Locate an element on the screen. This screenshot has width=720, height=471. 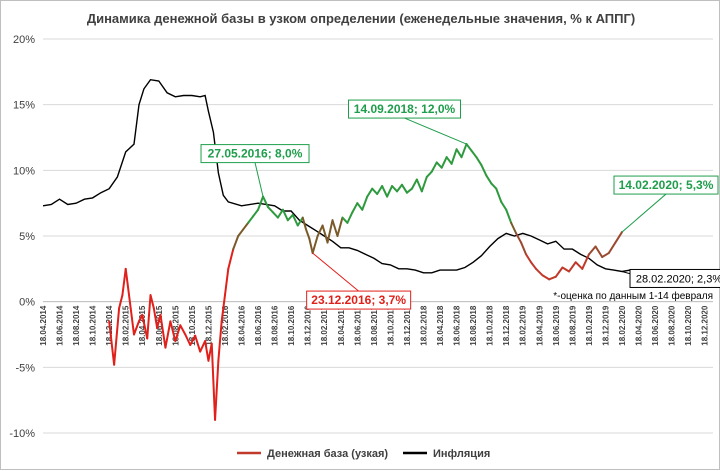
x-tick-label: 18.08.2015 is located at coordinates (175, 325).